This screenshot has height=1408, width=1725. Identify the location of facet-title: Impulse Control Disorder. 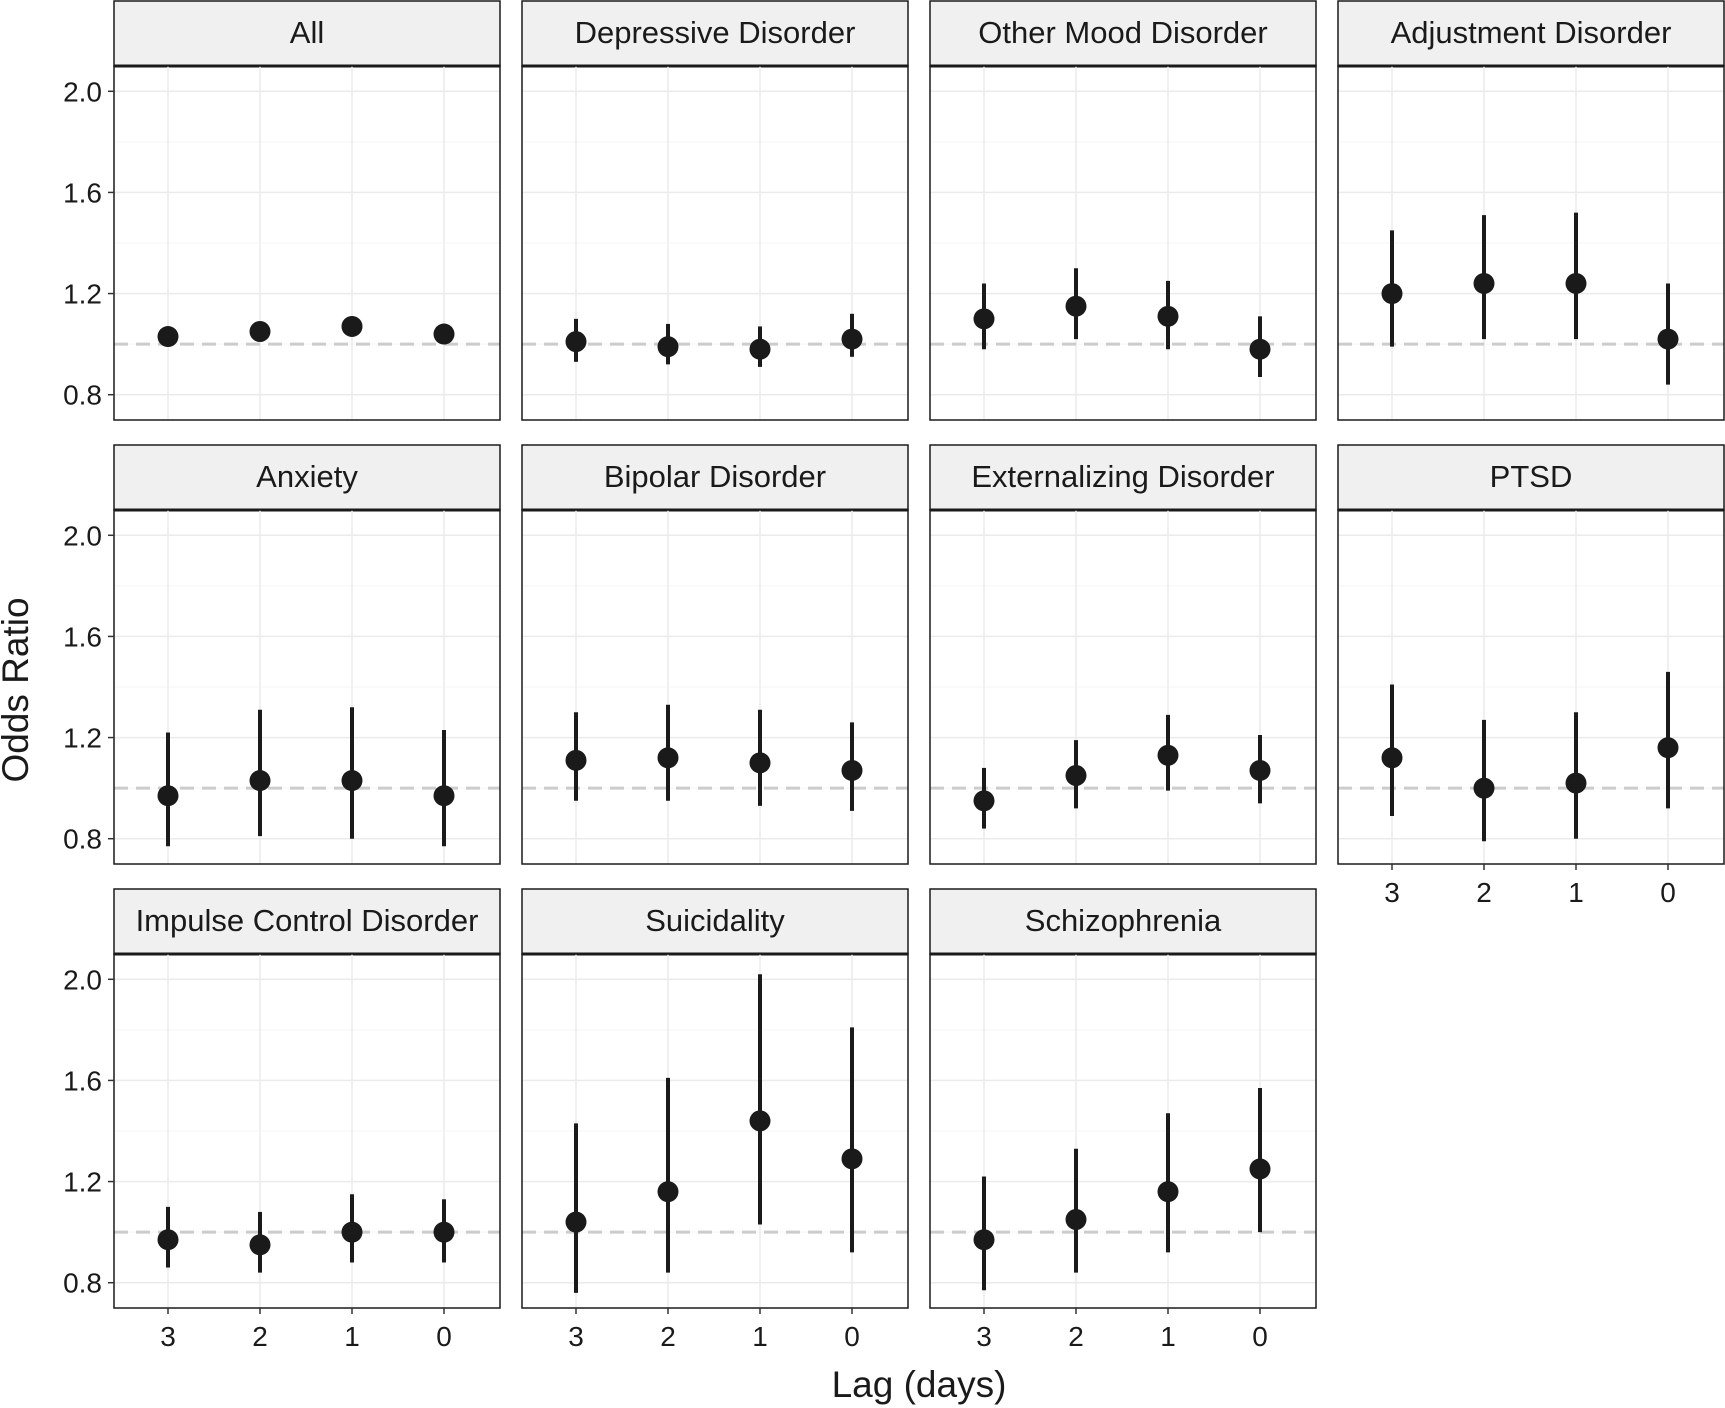
(307, 920).